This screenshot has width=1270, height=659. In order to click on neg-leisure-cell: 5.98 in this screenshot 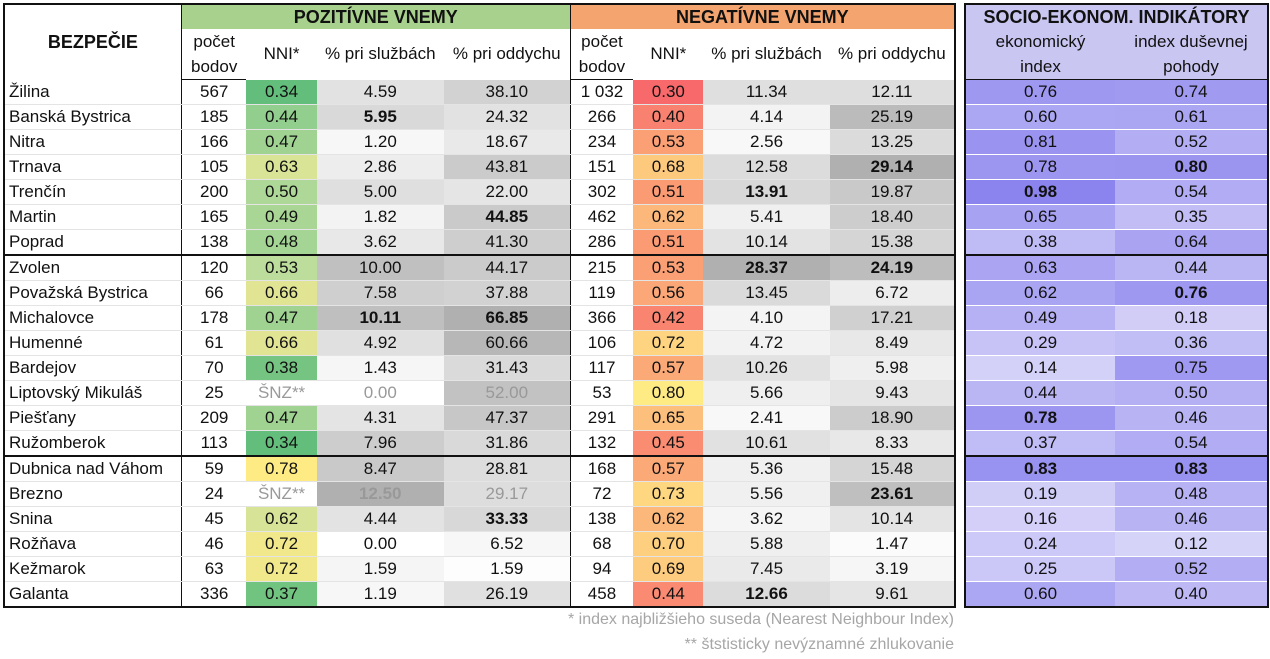, I will do `click(892, 368)`.